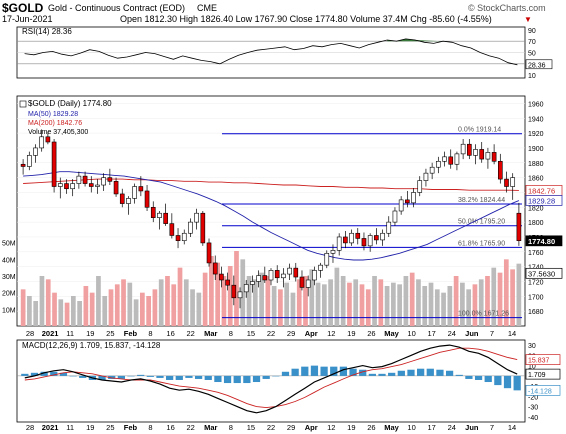  I want to click on x-axis-label: 16, so click(170, 427).